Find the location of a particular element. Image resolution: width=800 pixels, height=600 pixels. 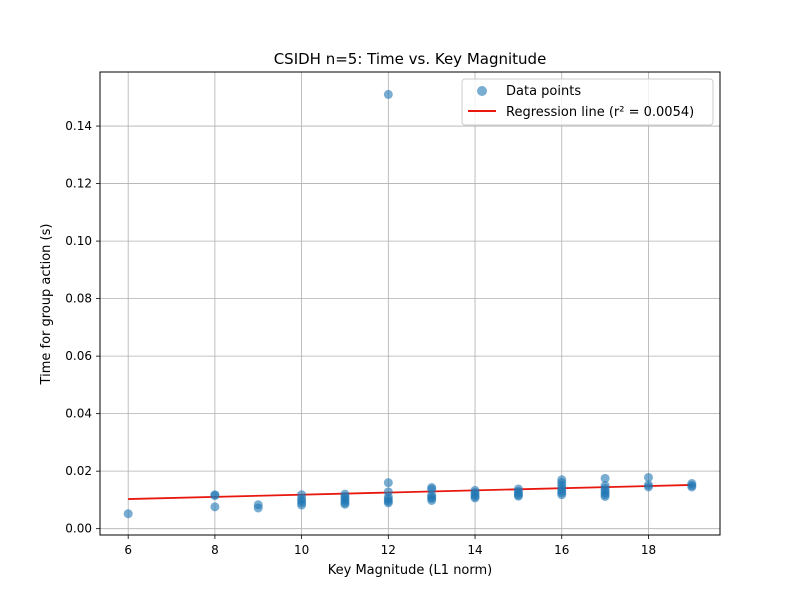

chart-title: CSIDH n=5: Time vs. Key Magnitude is located at coordinates (410, 59).